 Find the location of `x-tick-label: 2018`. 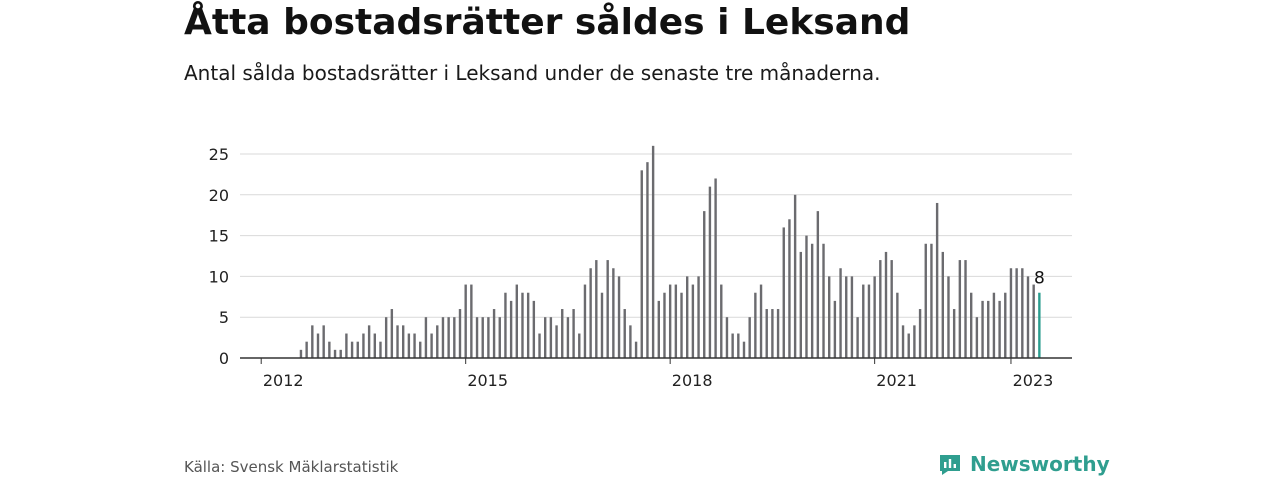

x-tick-label: 2018 is located at coordinates (692, 380).